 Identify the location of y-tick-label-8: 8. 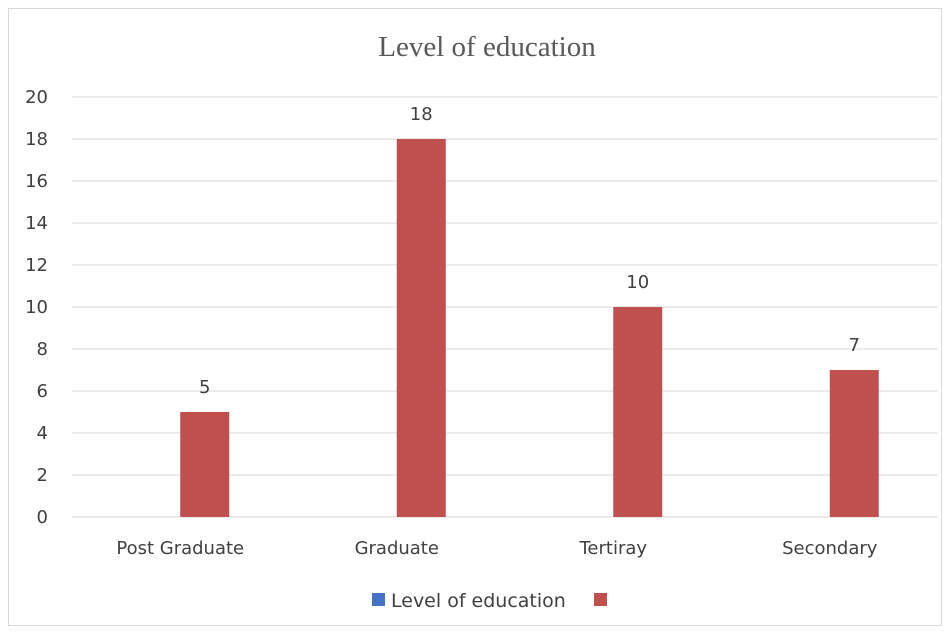
(42, 349).